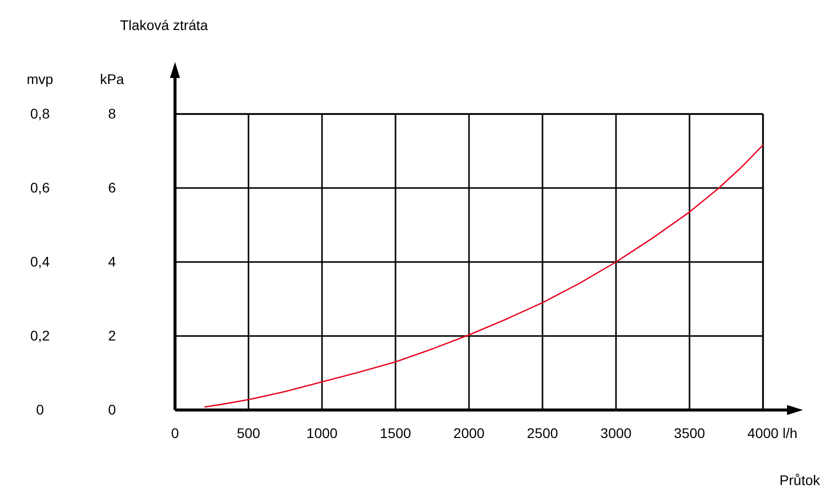  What do you see at coordinates (800, 480) in the screenshot?
I see `text: Průtok` at bounding box center [800, 480].